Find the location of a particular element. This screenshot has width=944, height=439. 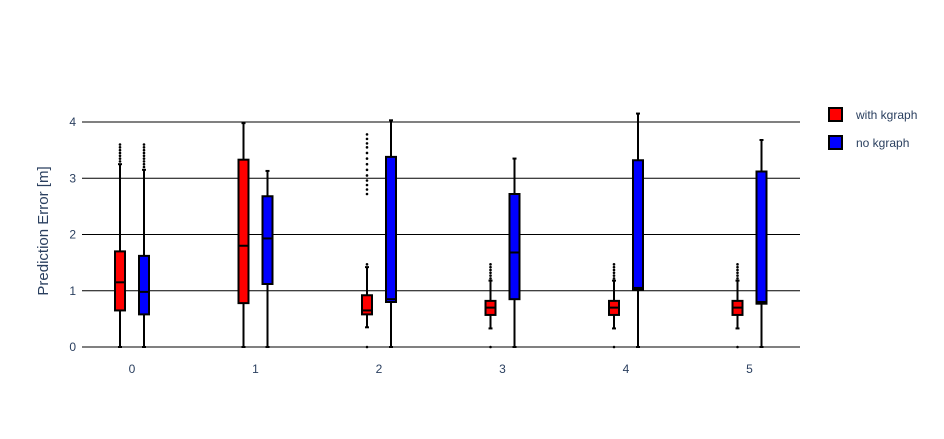

y-axis-title: Prediction Error [m] is located at coordinates (43, 230).